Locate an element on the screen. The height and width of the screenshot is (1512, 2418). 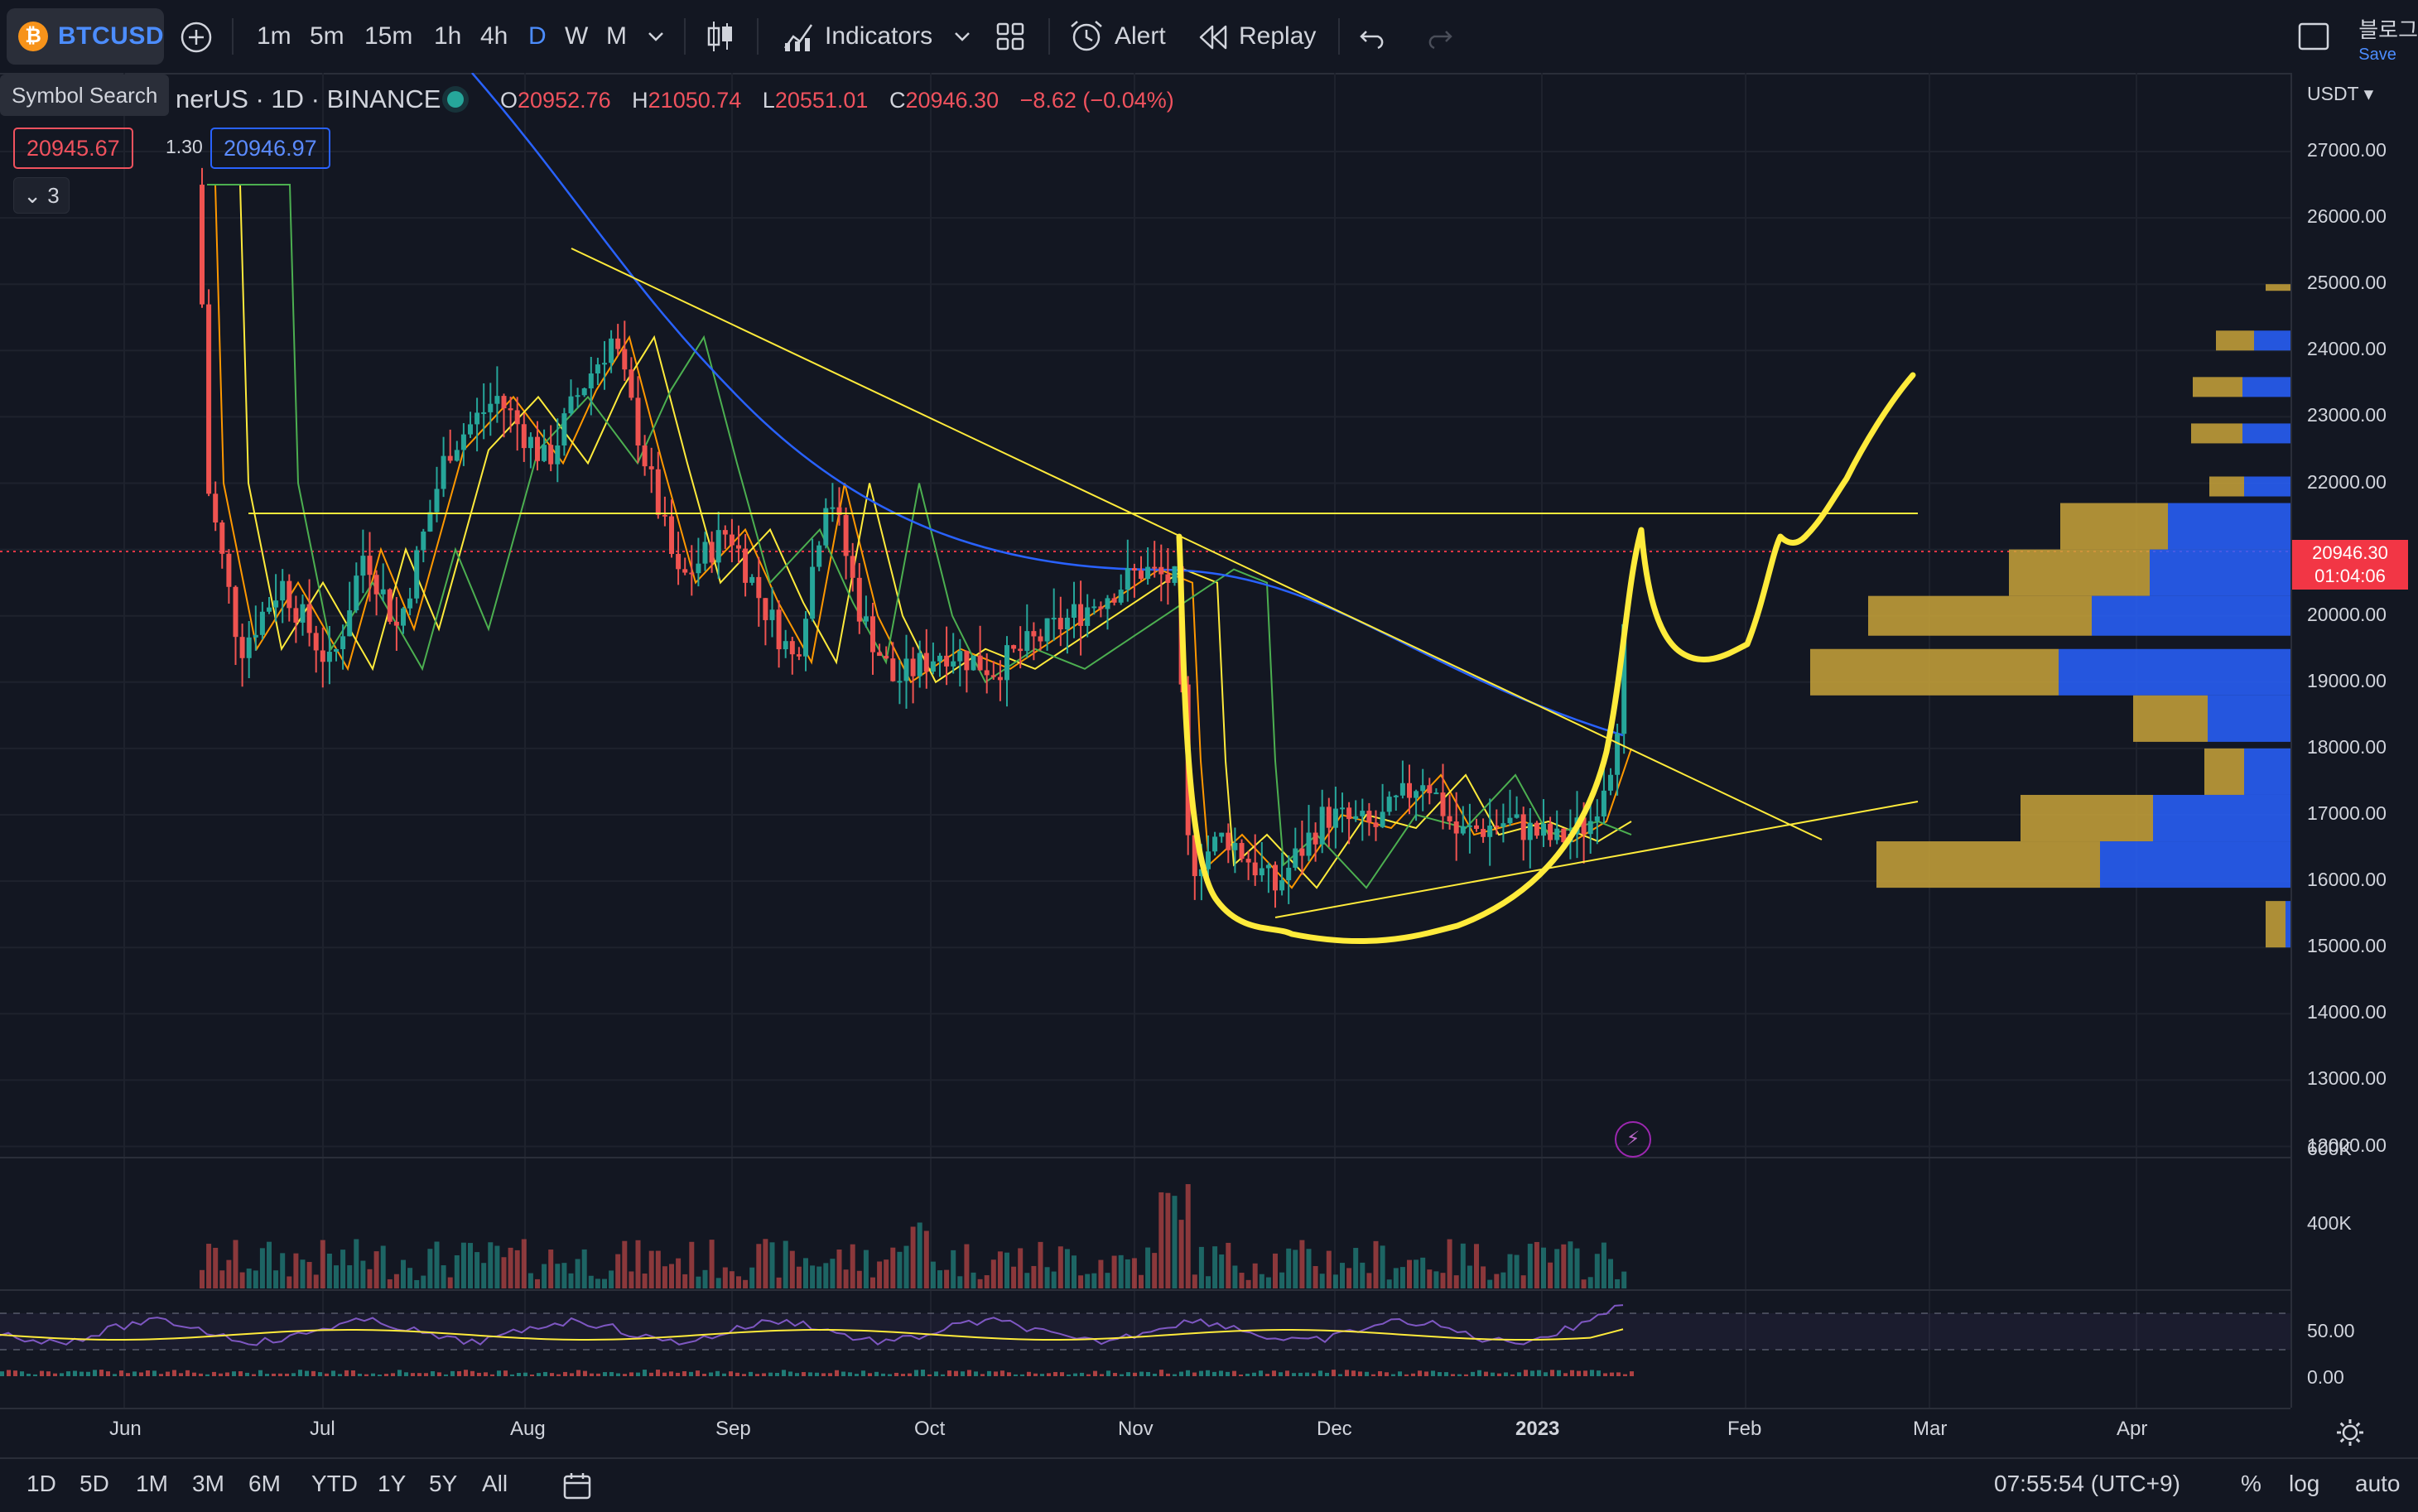
interval-dropdown-chevron-icon is located at coordinates (656, 36).